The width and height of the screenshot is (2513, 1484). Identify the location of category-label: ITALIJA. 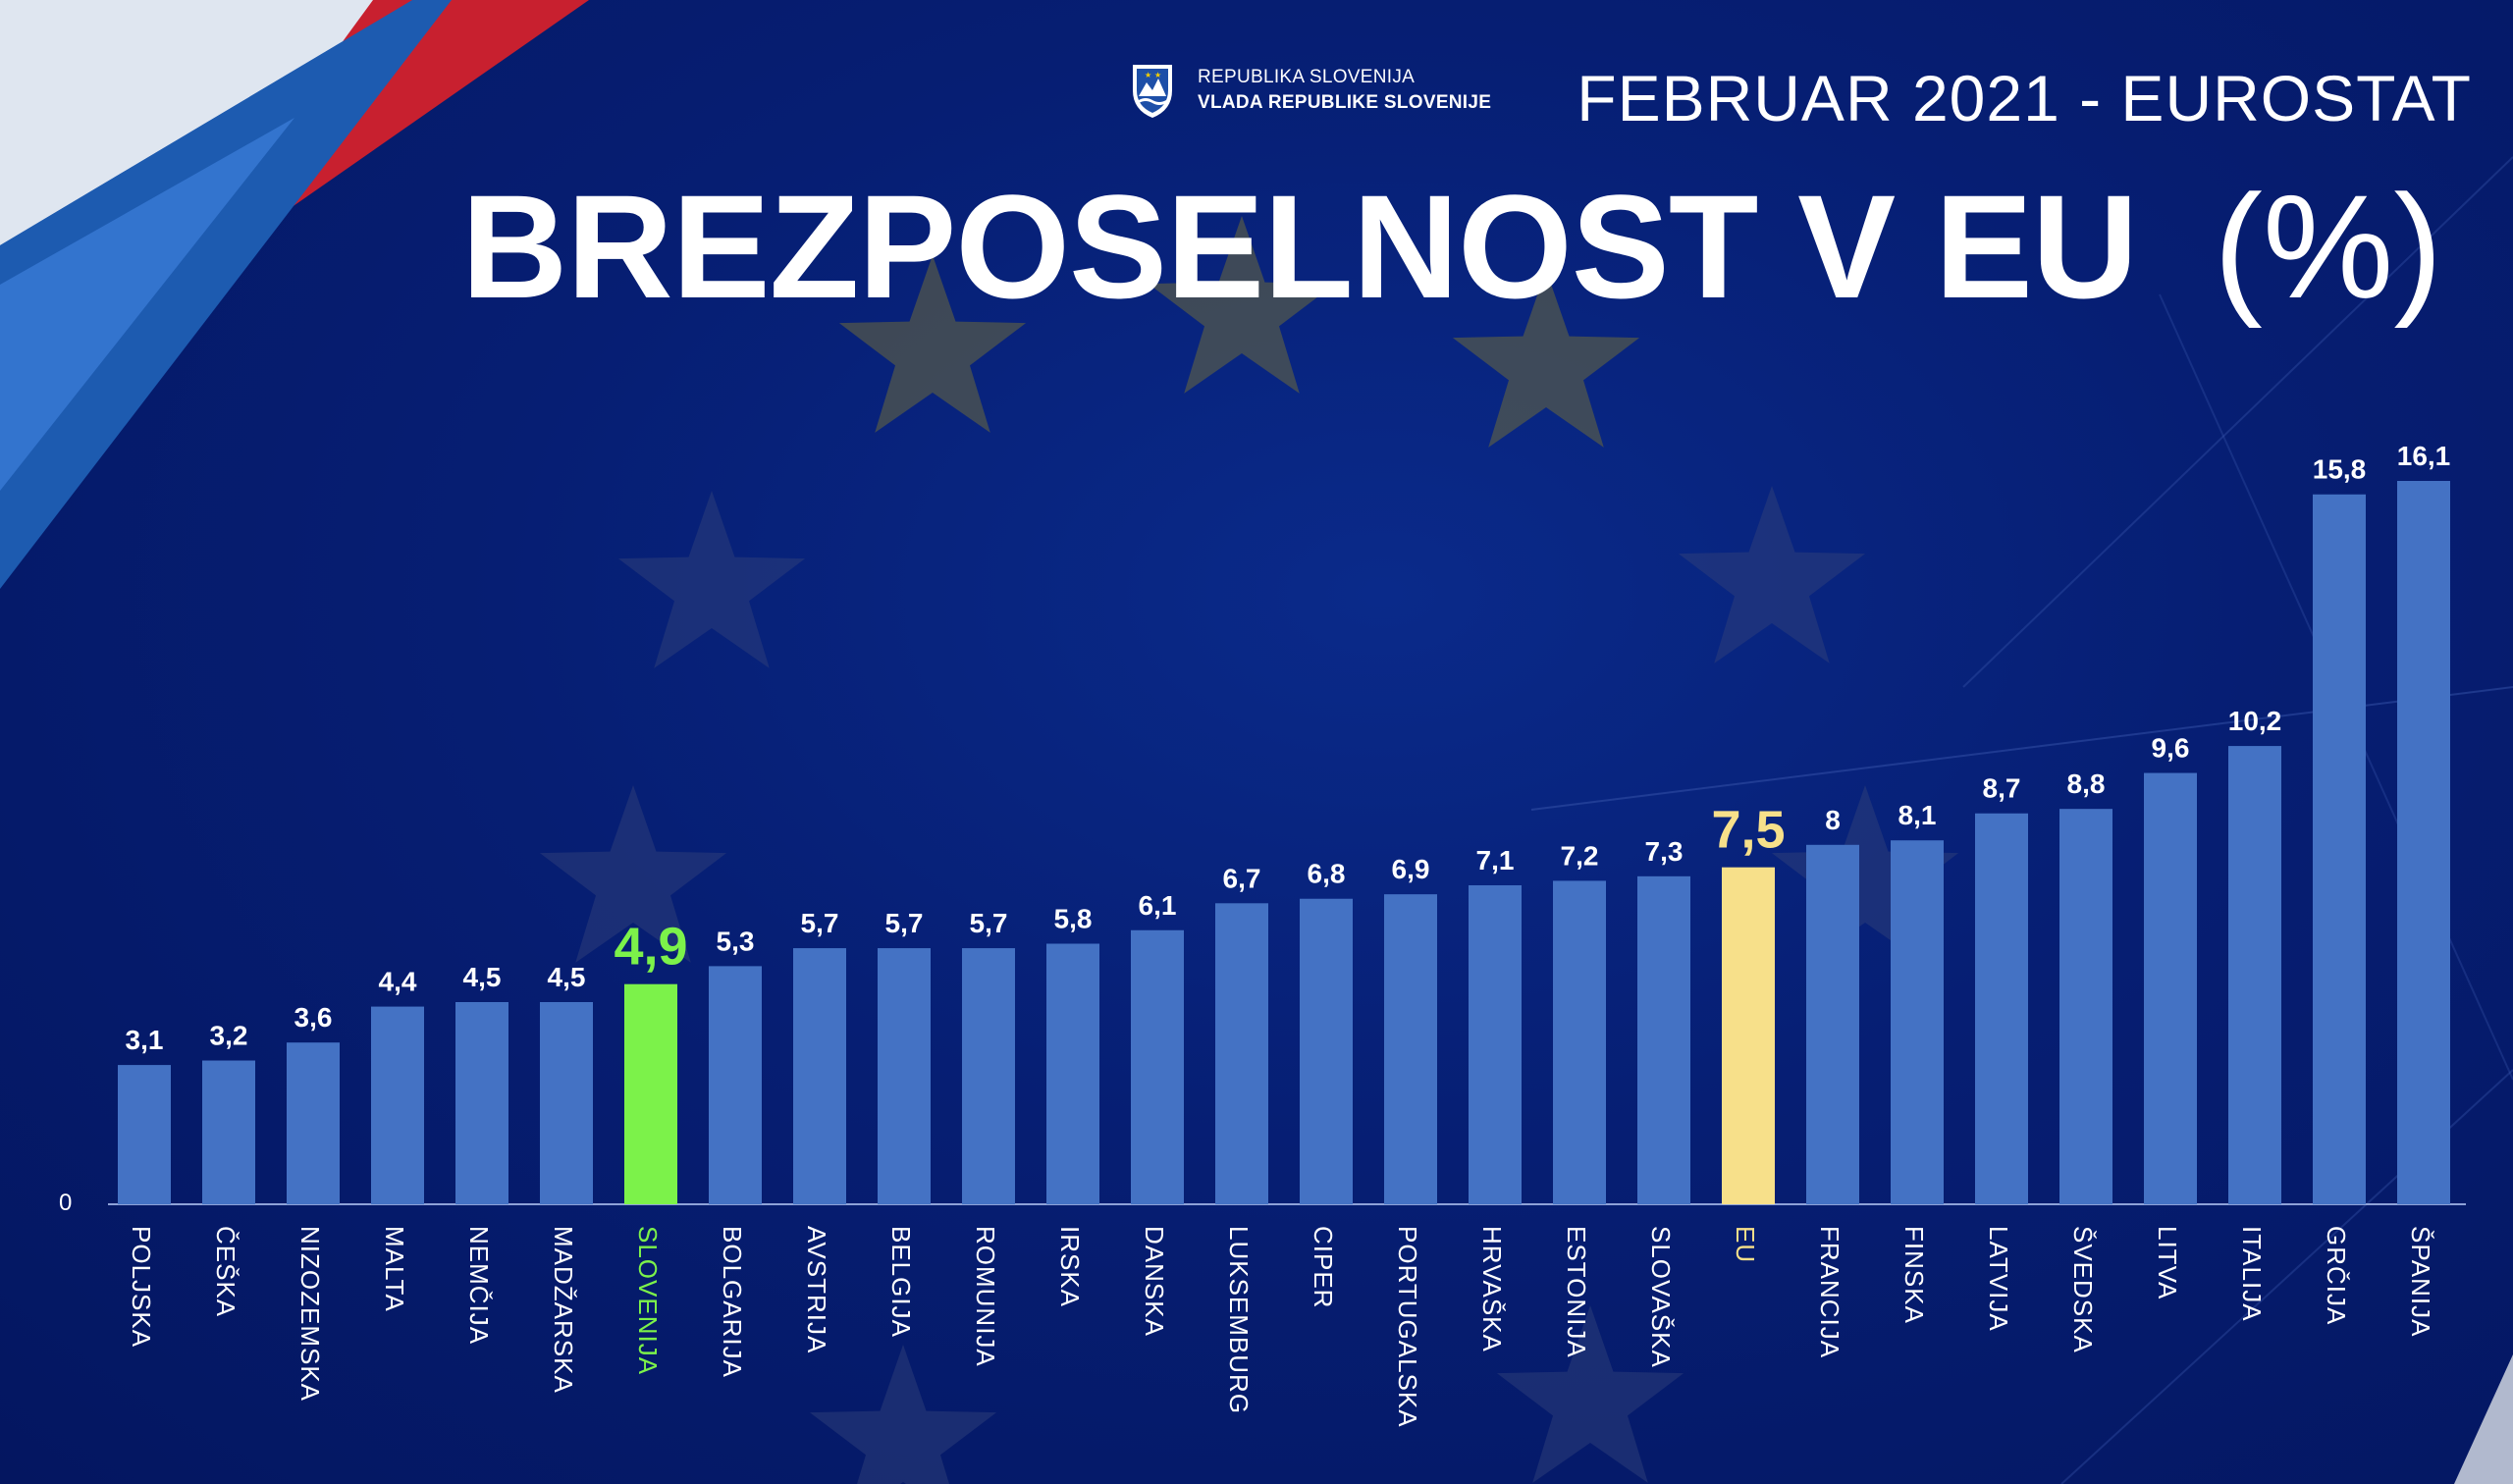
(2252, 1274).